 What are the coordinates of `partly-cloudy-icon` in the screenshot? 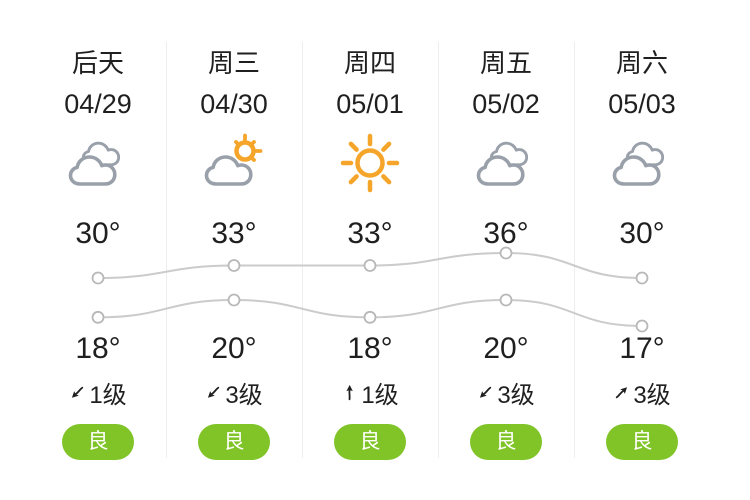 It's located at (234, 163).